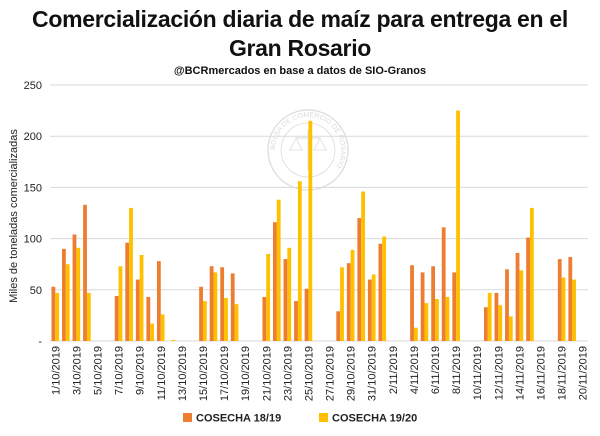 Image resolution: width=600 pixels, height=436 pixels. I want to click on legend: COSECHA 18/19 COSECHA 19/20, so click(300, 419).